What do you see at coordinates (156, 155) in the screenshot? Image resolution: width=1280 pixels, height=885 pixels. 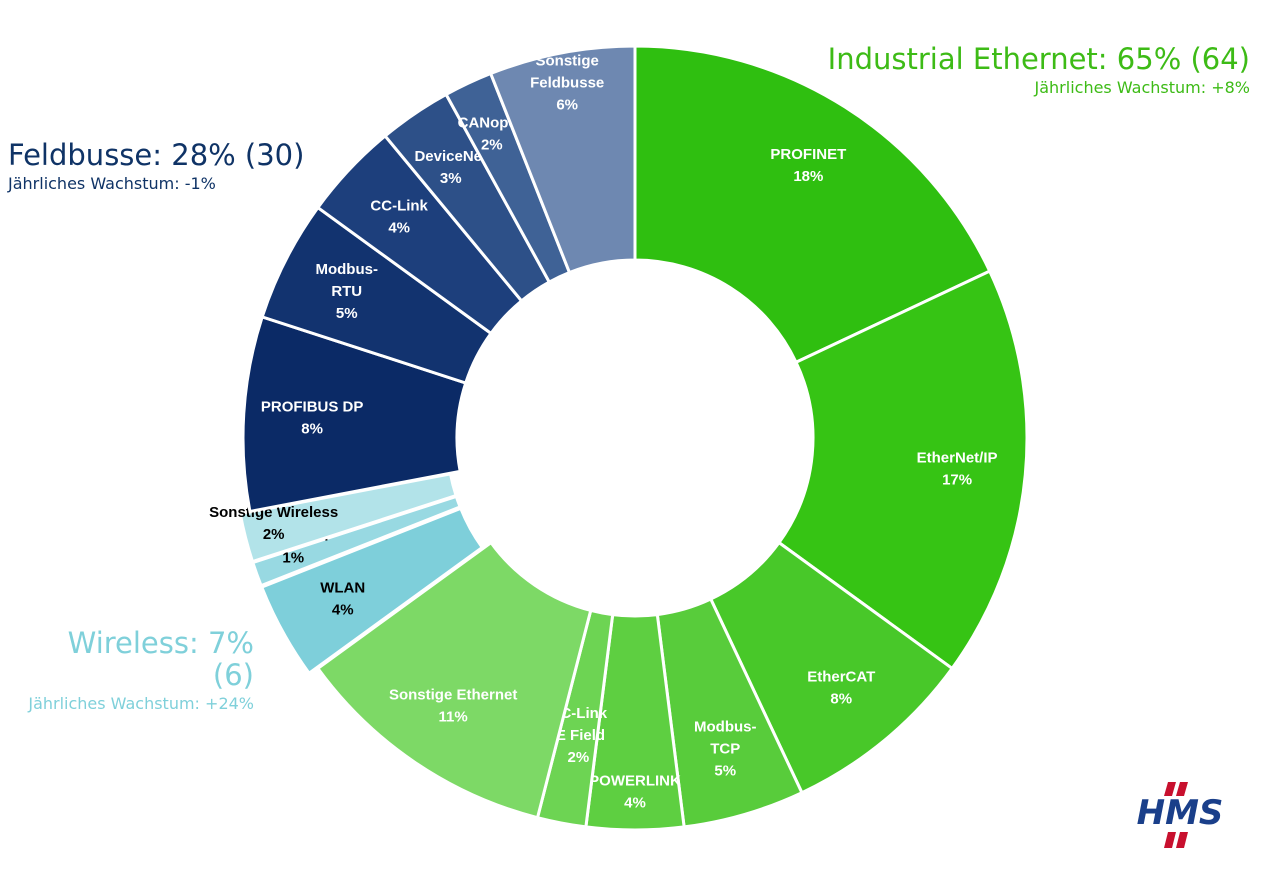 I see `feldbusse-title: Feldbusse: 28% (30)` at bounding box center [156, 155].